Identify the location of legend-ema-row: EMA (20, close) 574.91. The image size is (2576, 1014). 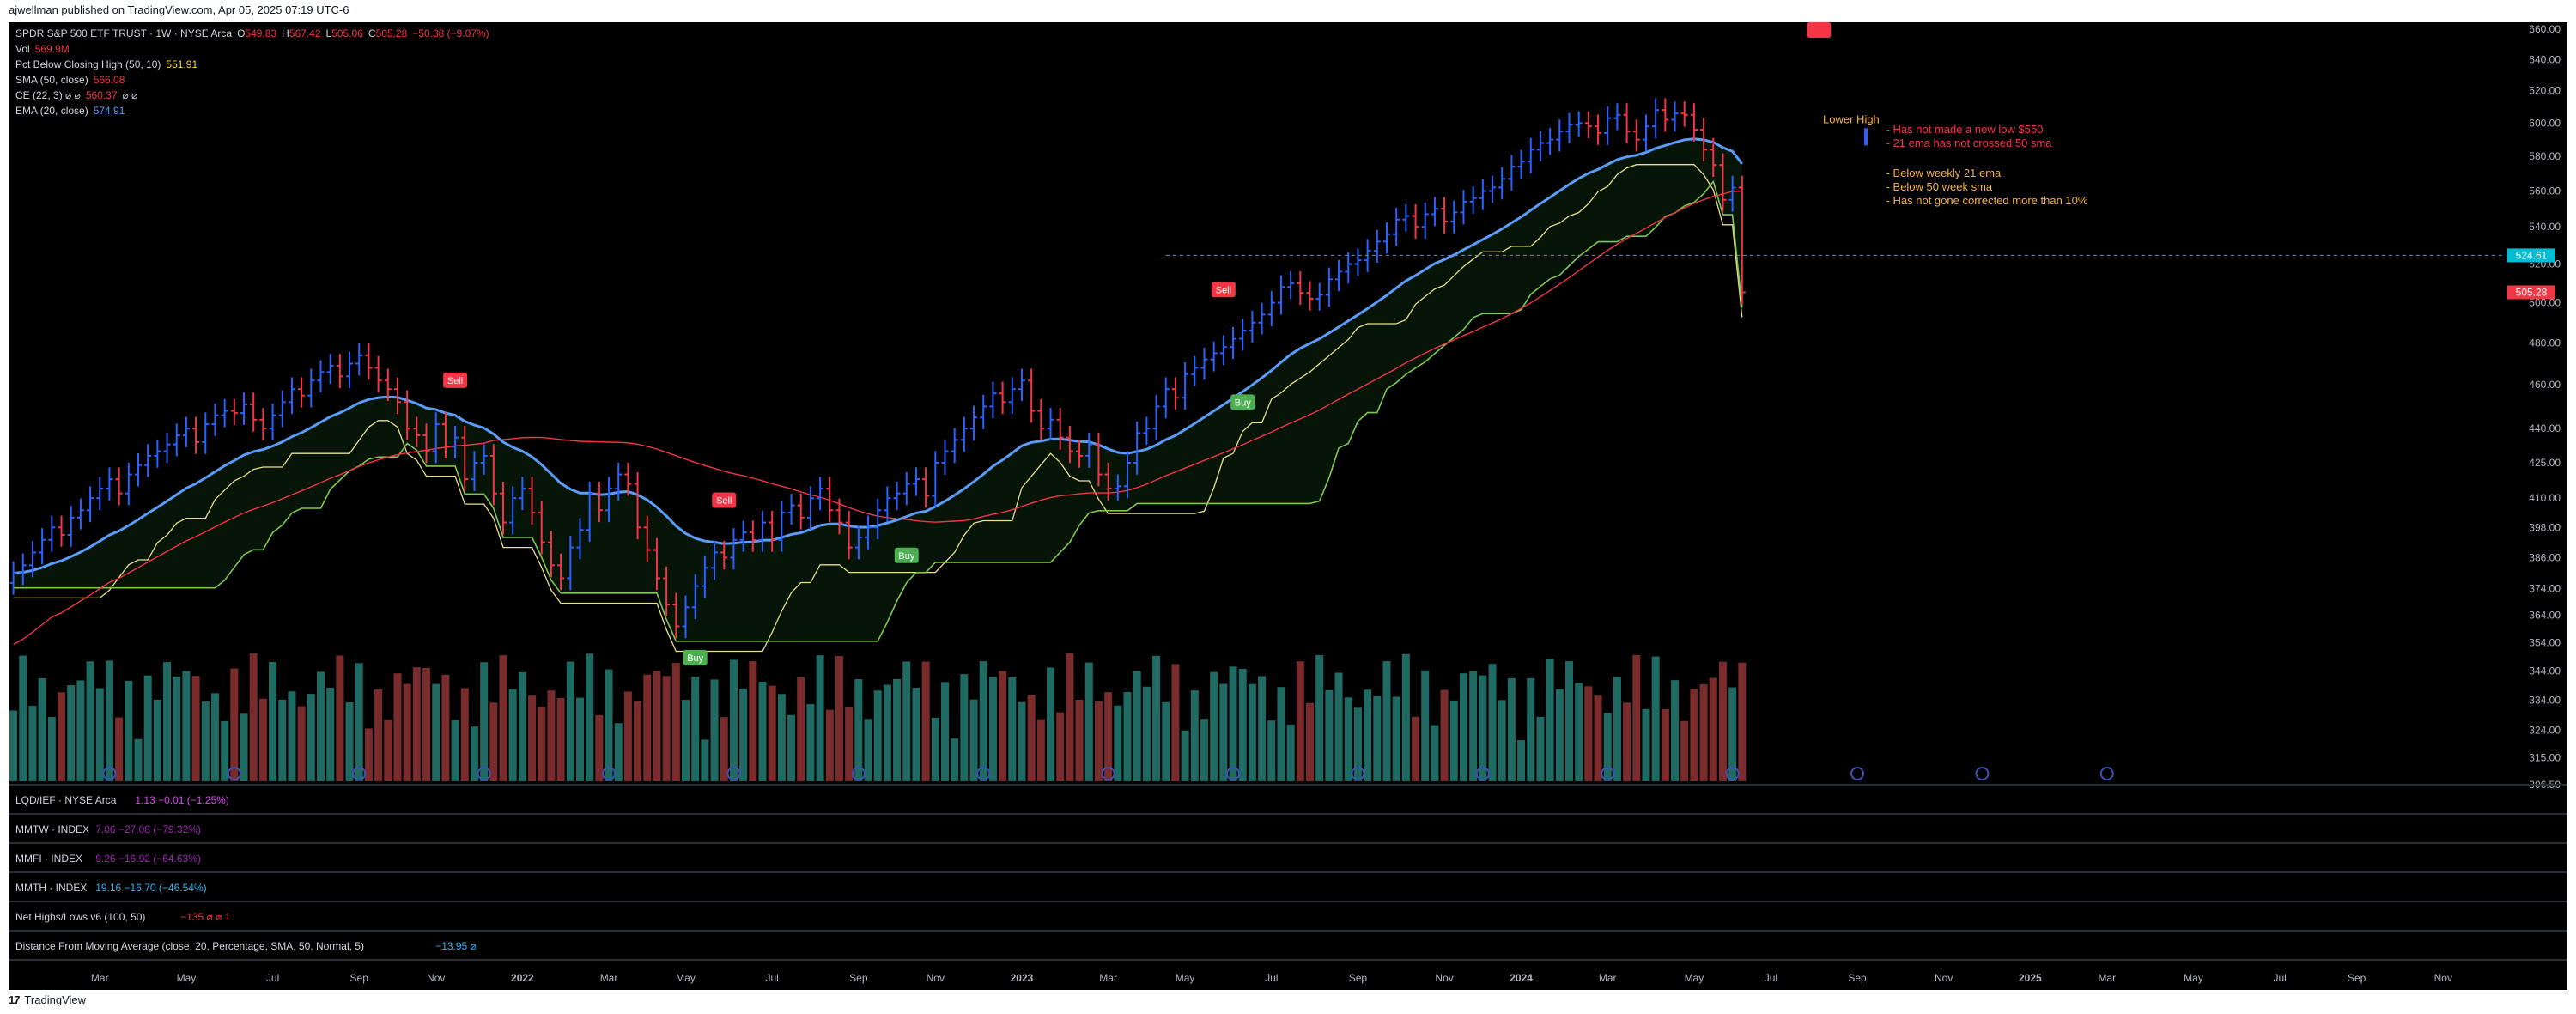
(72, 111).